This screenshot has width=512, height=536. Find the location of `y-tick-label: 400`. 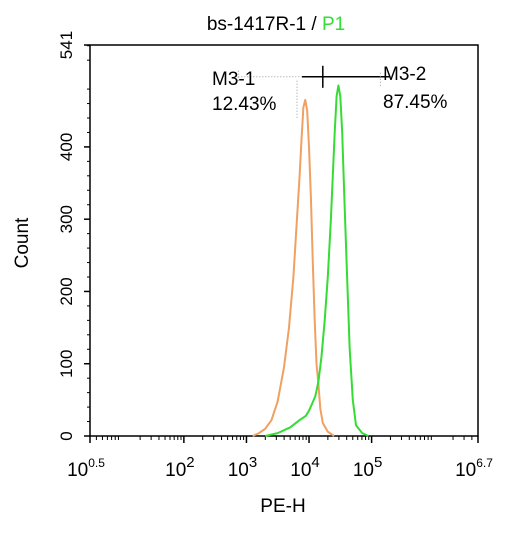

y-tick-label: 400 is located at coordinates (66, 147).